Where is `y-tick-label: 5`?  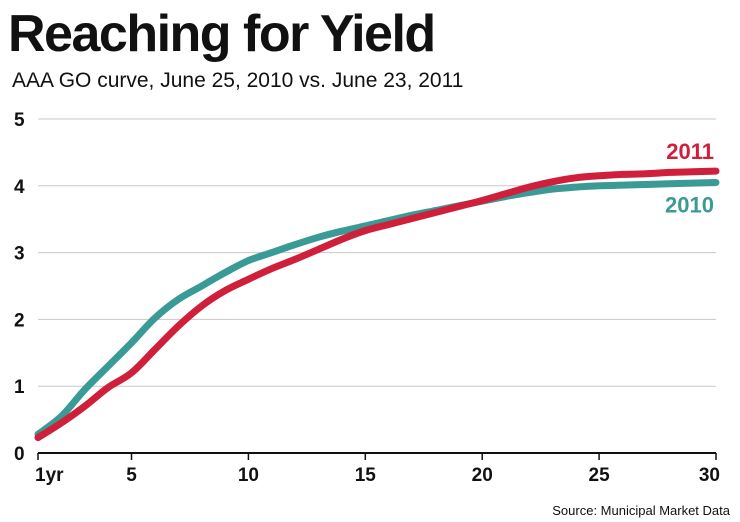
y-tick-label: 5 is located at coordinates (19, 120).